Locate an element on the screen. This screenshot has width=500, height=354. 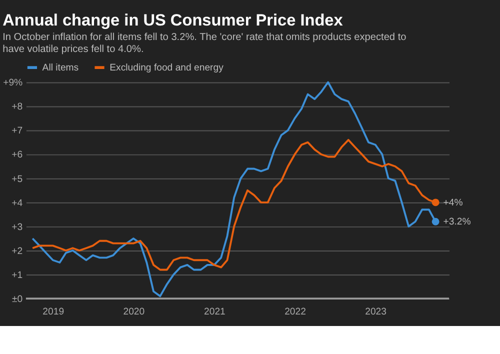
x-tick-label: 2020 is located at coordinates (134, 312).